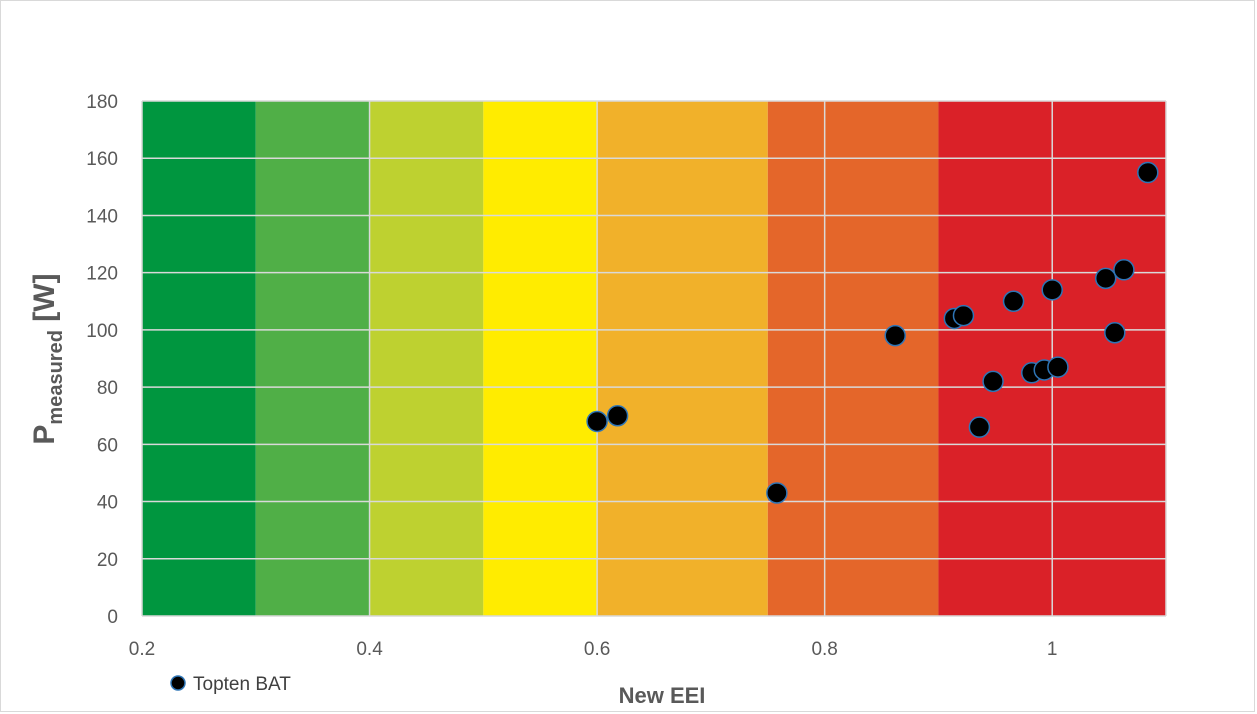 The image size is (1257, 714). Describe the element at coordinates (107, 503) in the screenshot. I see `y-tick-label-2: 40` at that location.